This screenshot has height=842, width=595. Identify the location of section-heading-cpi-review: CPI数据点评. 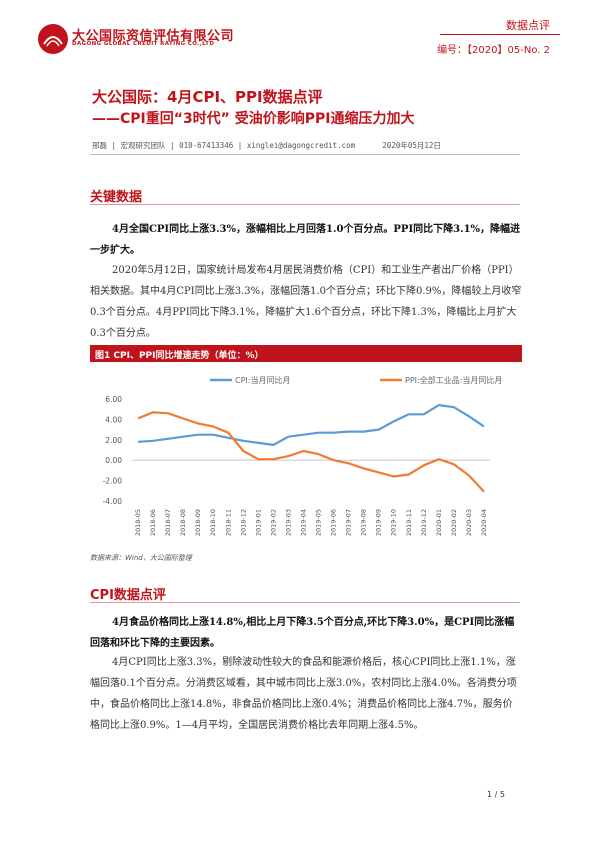
(128, 595).